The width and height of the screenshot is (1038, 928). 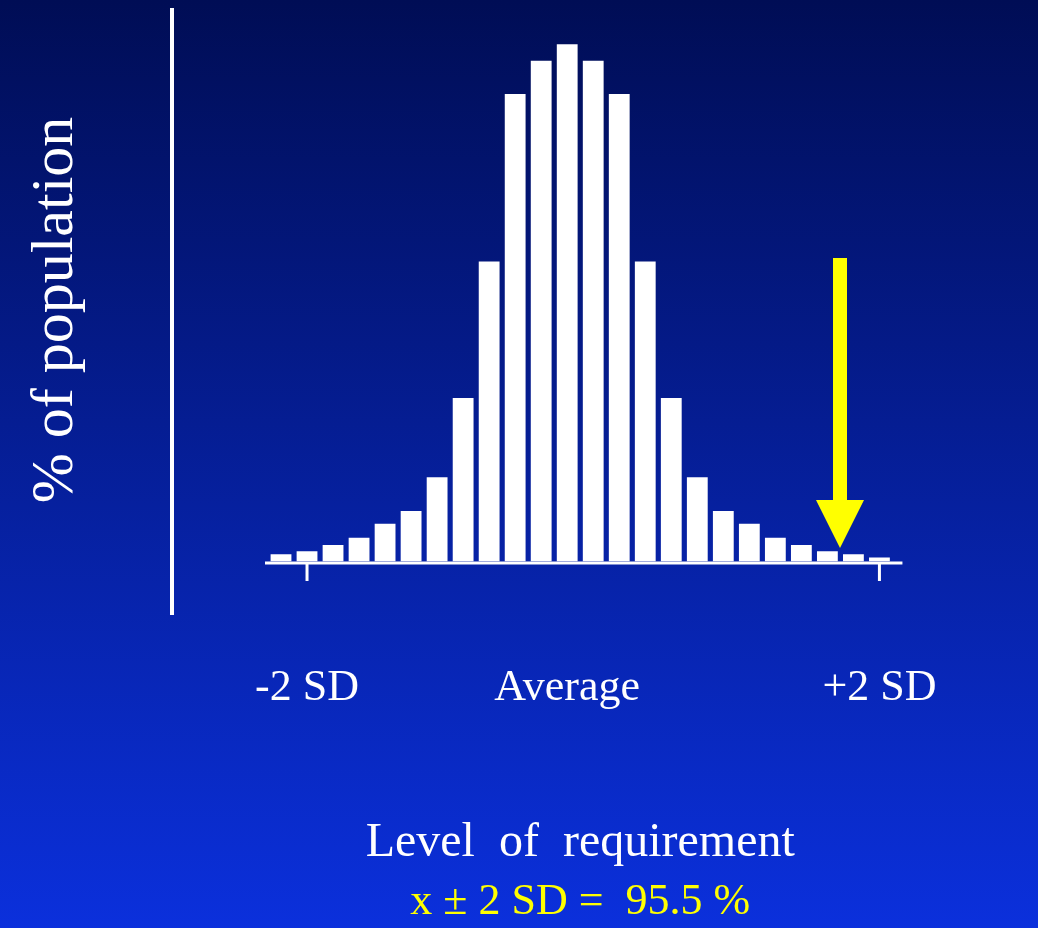 What do you see at coordinates (567, 685) in the screenshot?
I see `x-tick-label: Average` at bounding box center [567, 685].